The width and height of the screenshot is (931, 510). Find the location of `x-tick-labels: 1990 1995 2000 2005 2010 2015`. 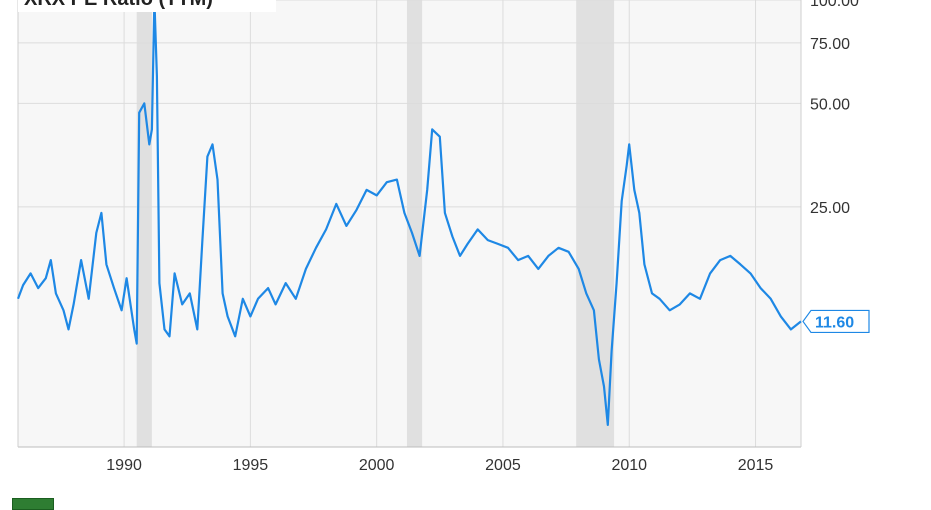

x-tick-labels: 1990 1995 2000 2005 2010 2015 is located at coordinates (439, 465).